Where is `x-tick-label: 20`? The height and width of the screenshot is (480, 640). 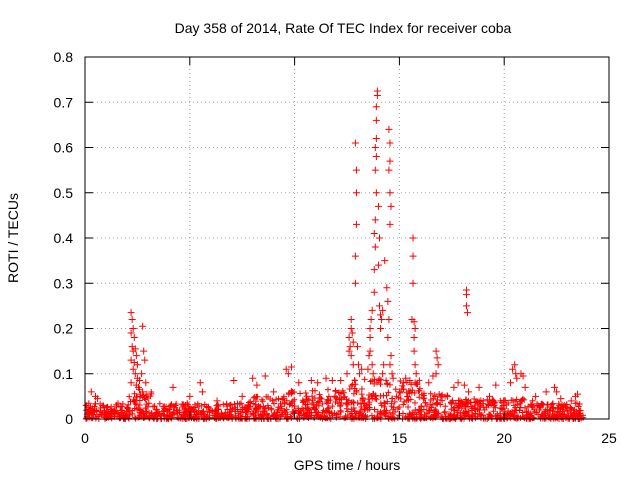
x-tick-label: 20 is located at coordinates (504, 438).